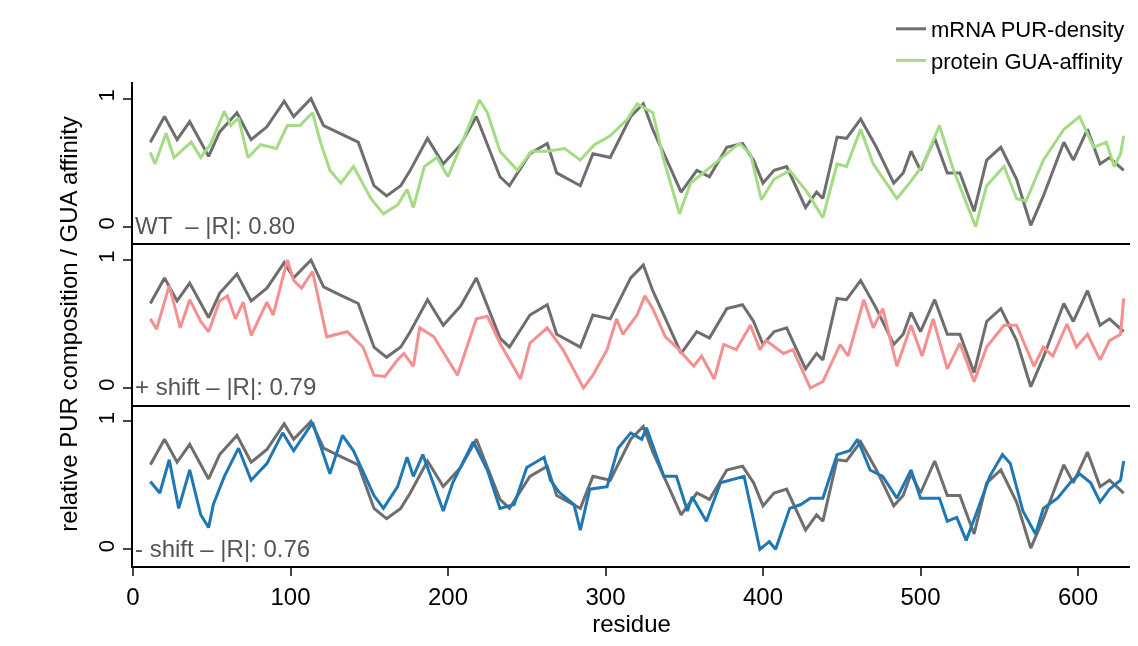 The height and width of the screenshot is (646, 1138). Describe the element at coordinates (631, 623) in the screenshot. I see `x-axis-title: residue` at that location.